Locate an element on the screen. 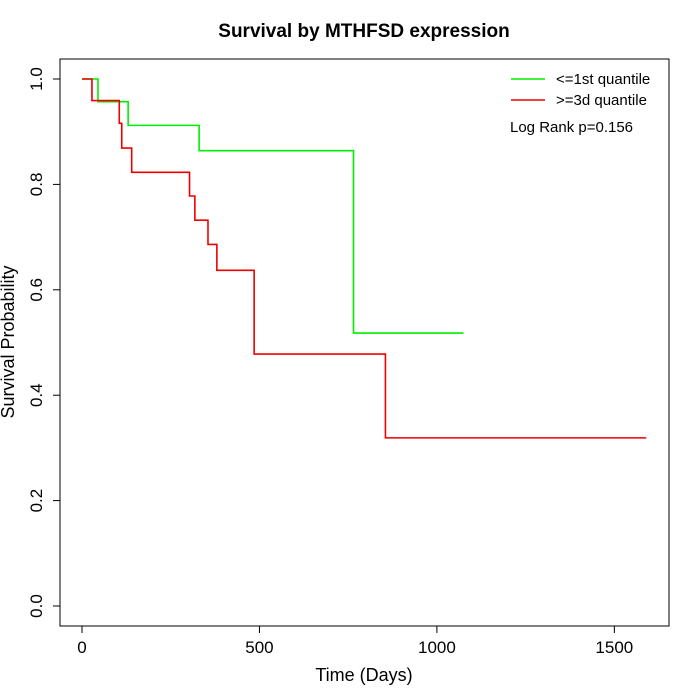  y-axis: 0.0 0.2 0.4 0.6 0.8 1.0 is located at coordinates (44, 342).